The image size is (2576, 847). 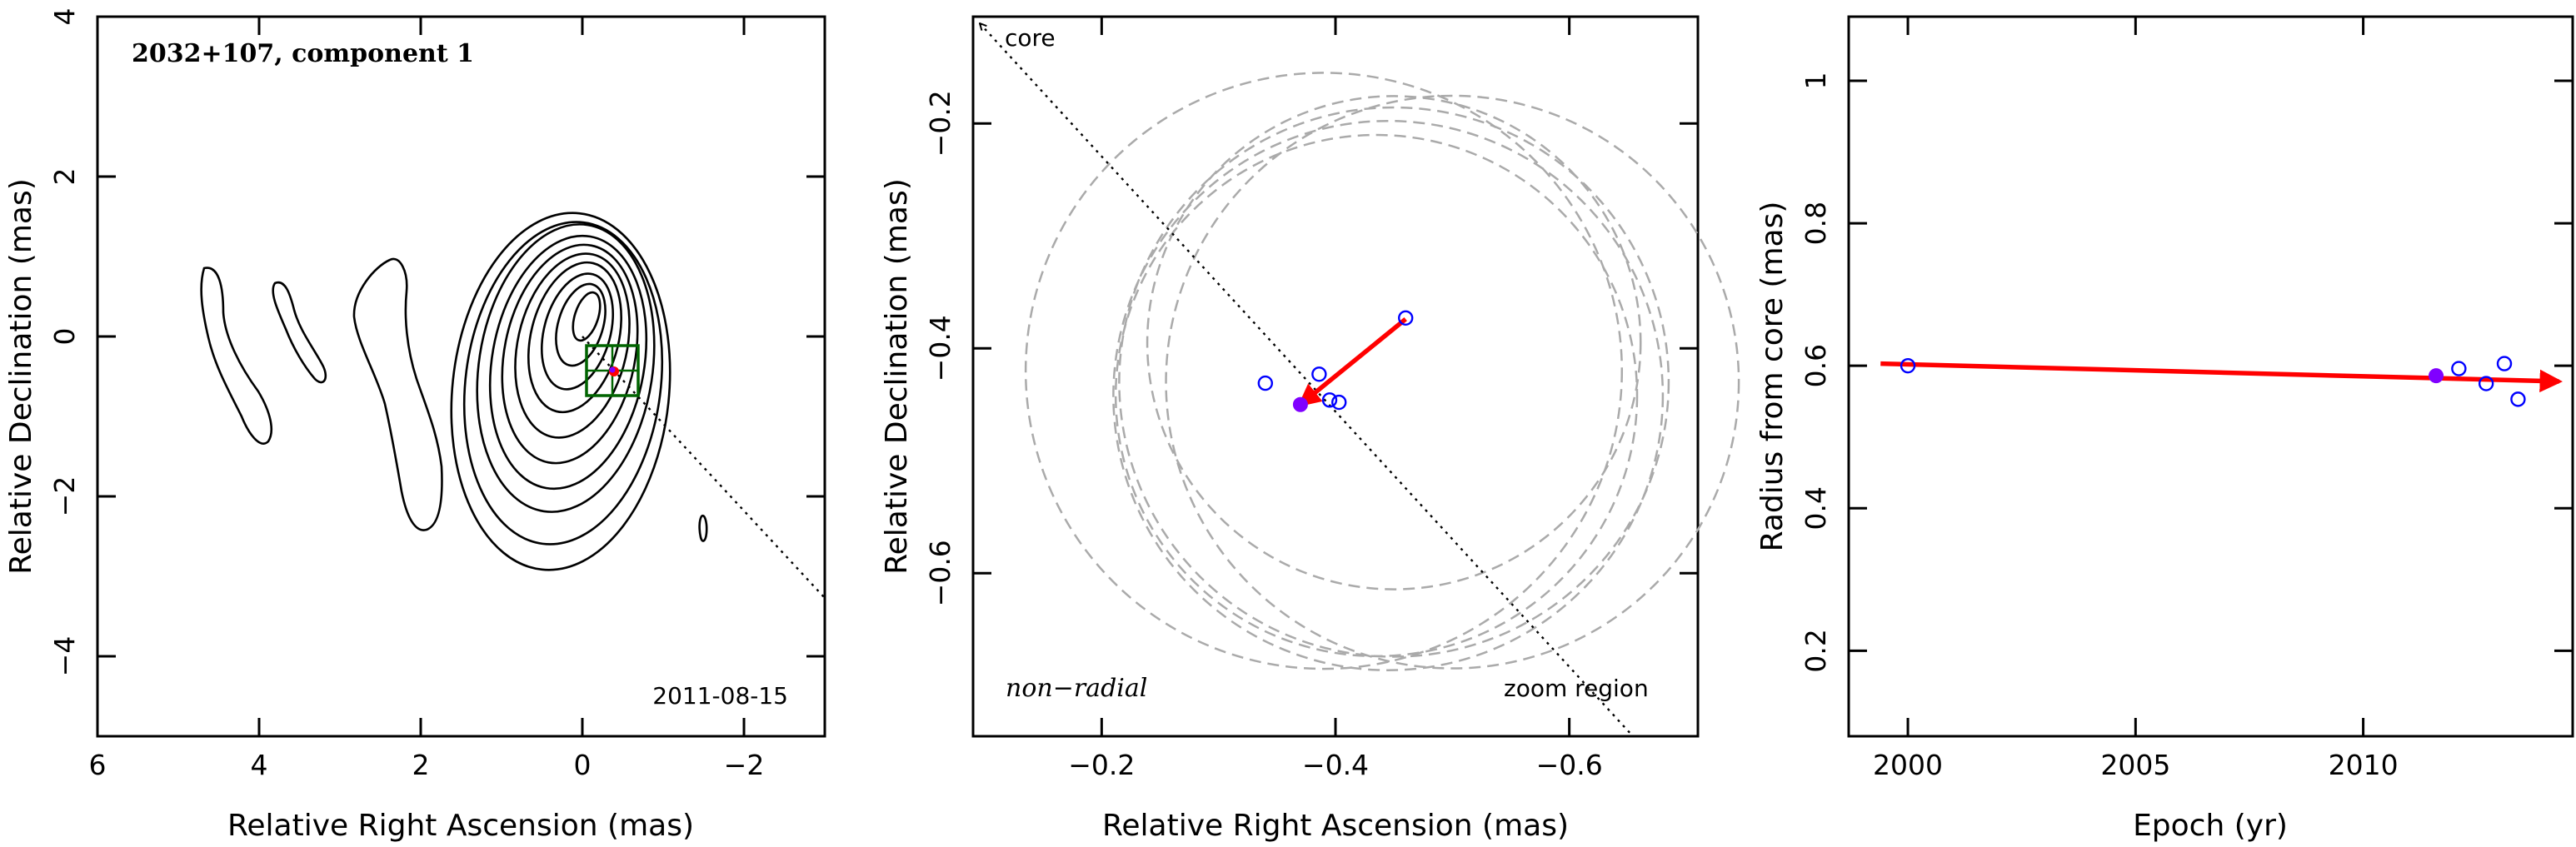 What do you see at coordinates (64, 496) in the screenshot?
I see `y-tick-label: −2` at bounding box center [64, 496].